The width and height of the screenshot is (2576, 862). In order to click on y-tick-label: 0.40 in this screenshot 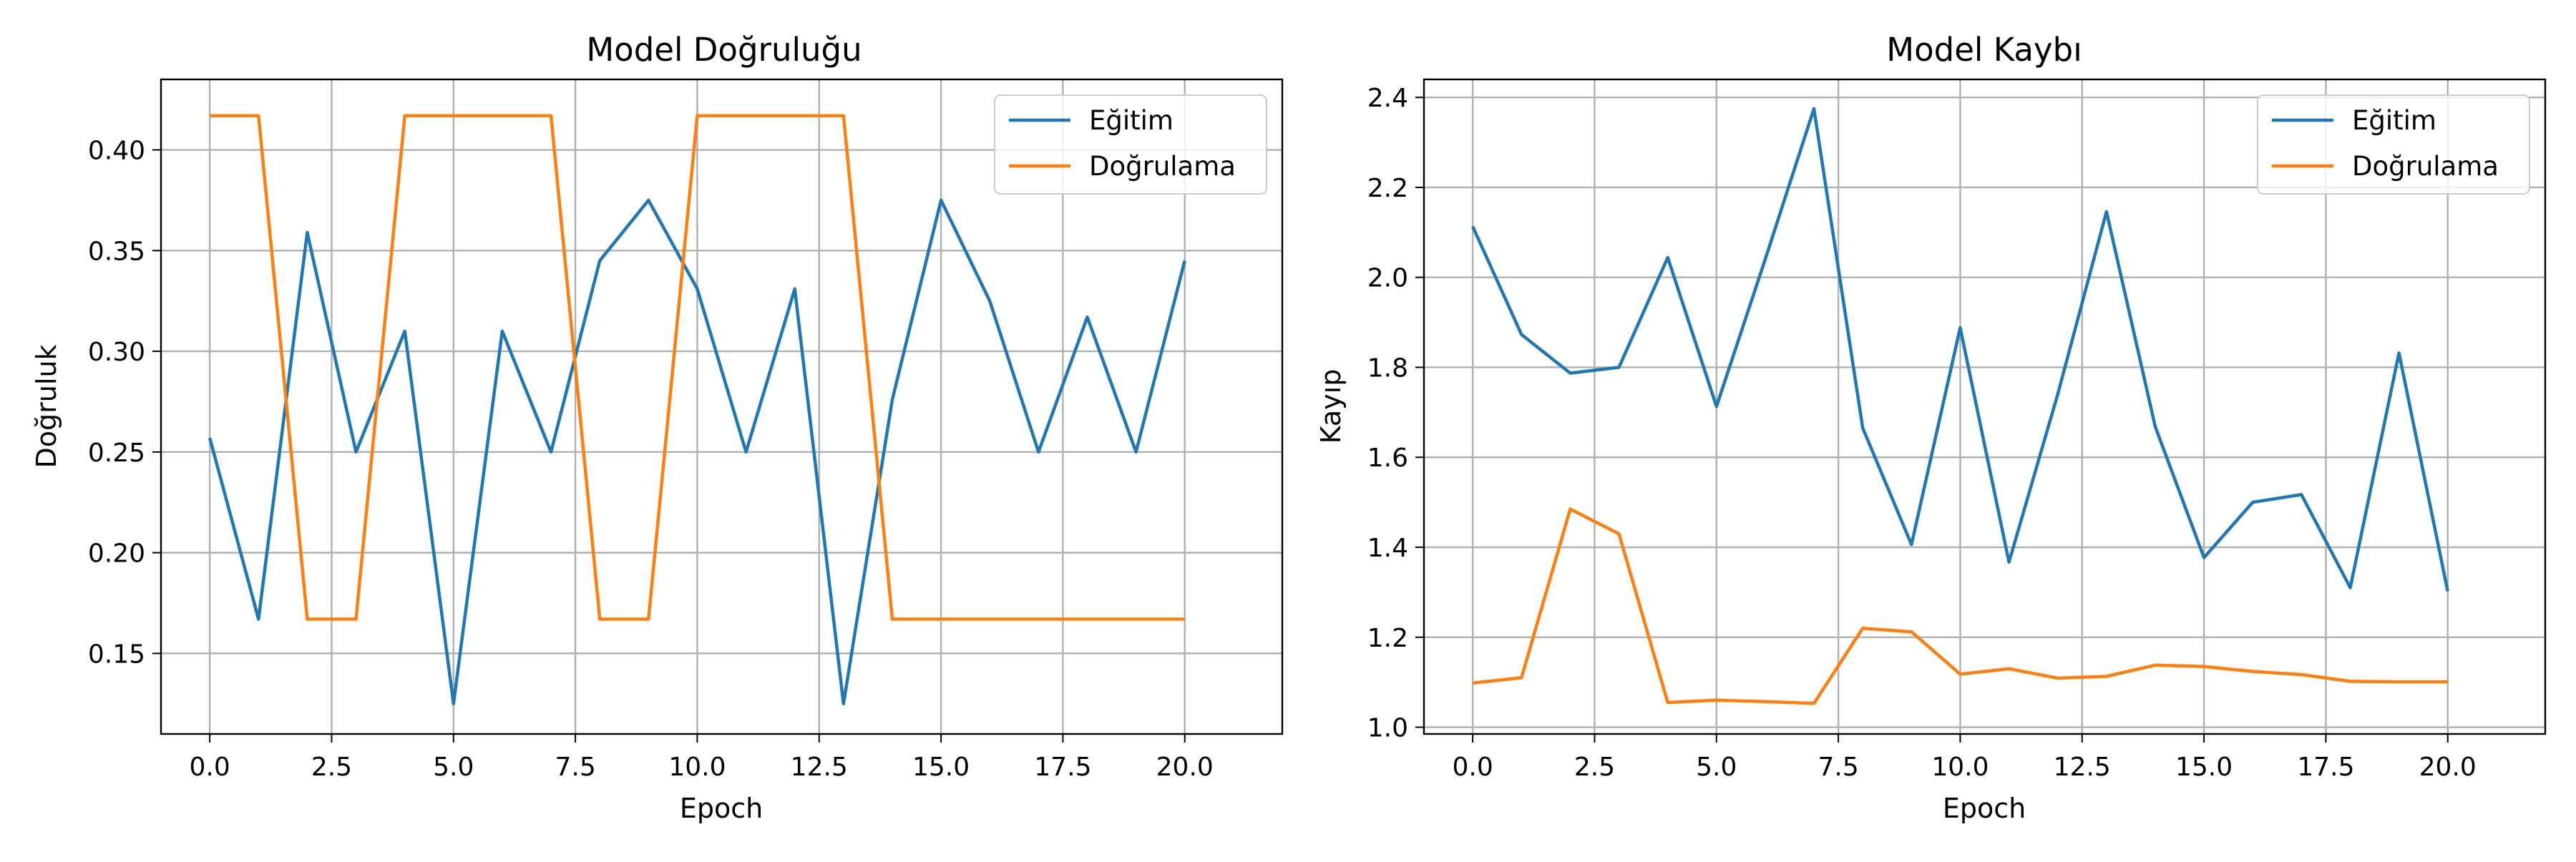, I will do `click(116, 151)`.